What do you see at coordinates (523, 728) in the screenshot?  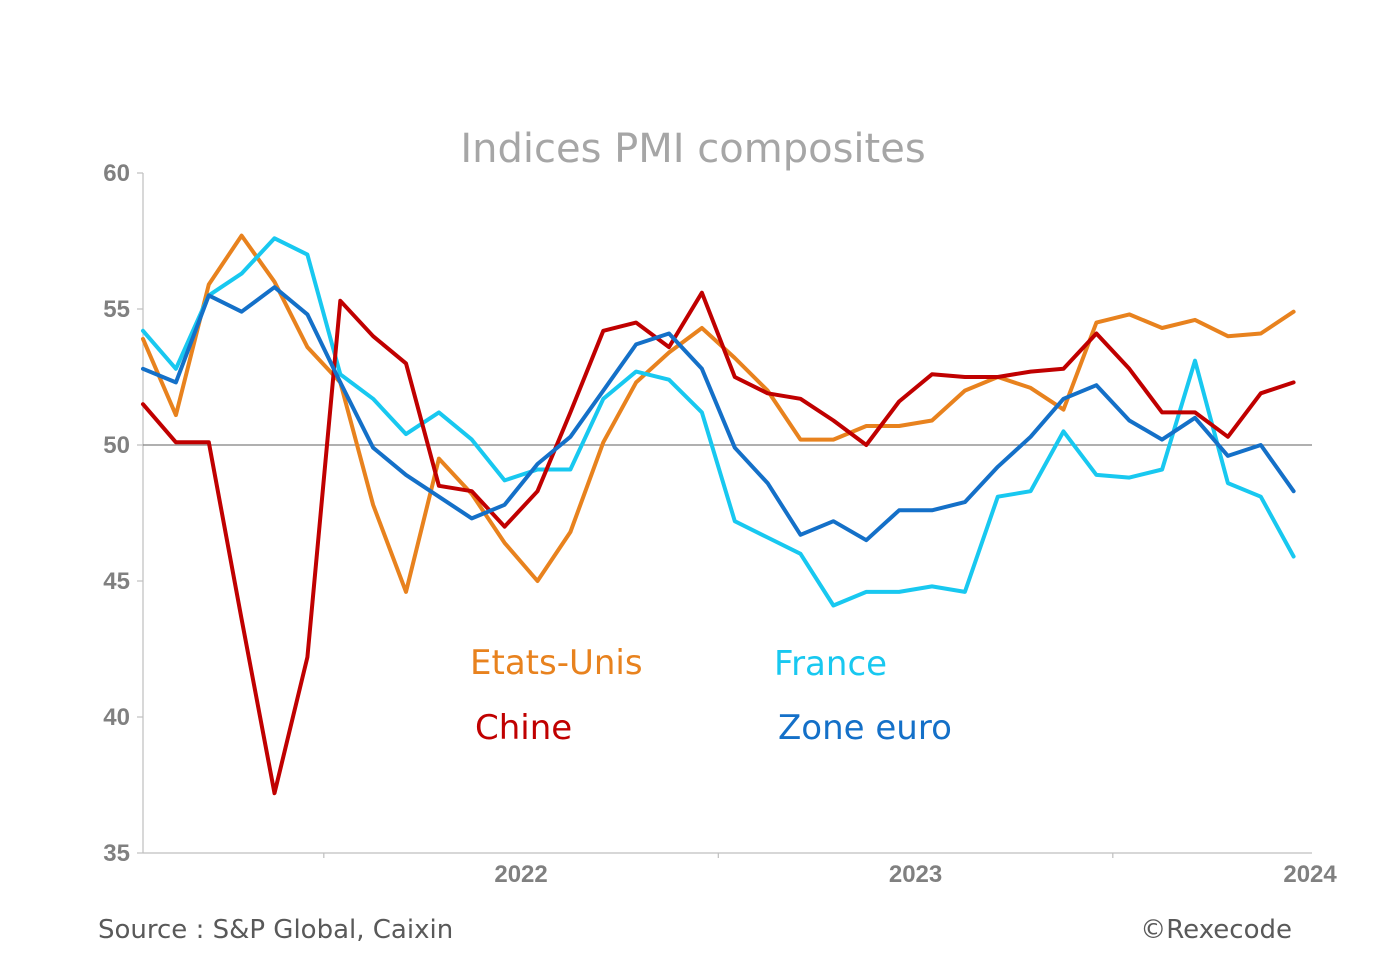 I see `legend-label-chine: Chine` at bounding box center [523, 728].